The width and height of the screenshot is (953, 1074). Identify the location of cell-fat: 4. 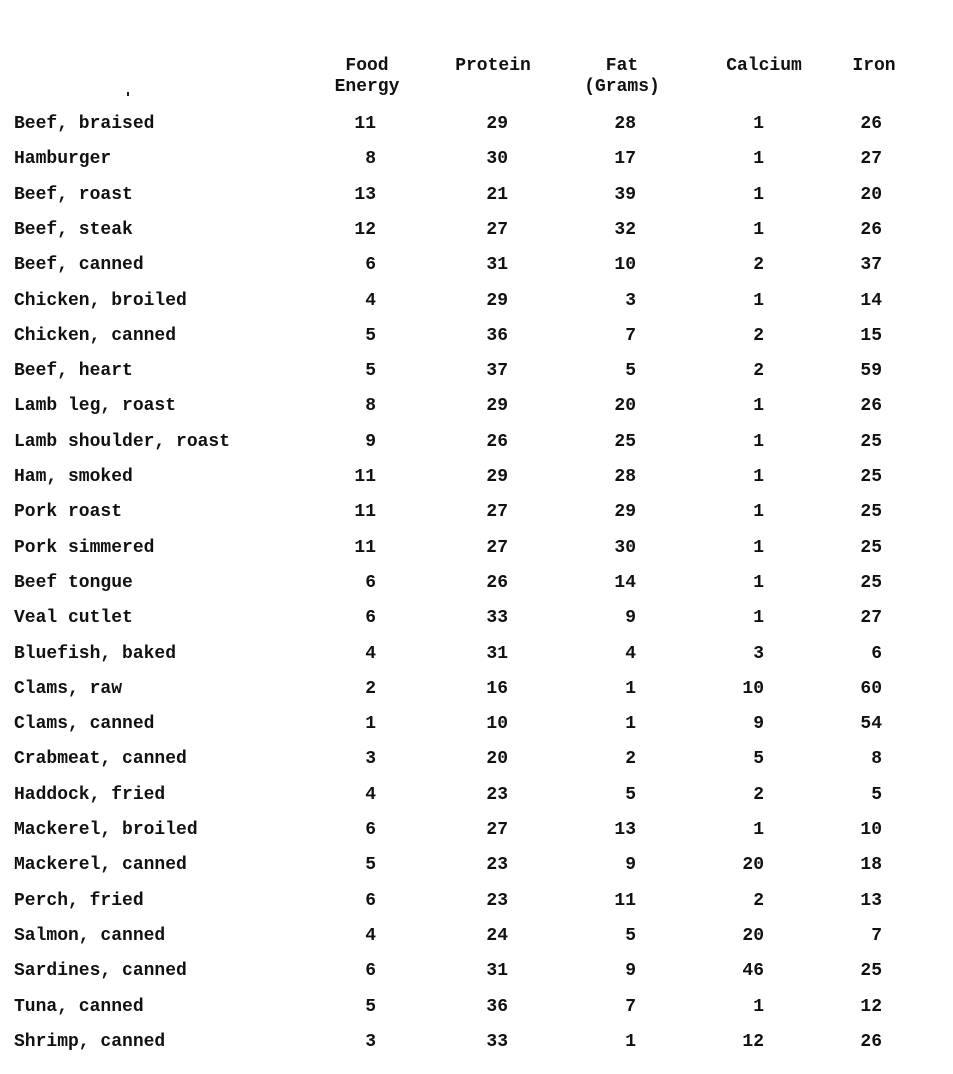
(630, 653).